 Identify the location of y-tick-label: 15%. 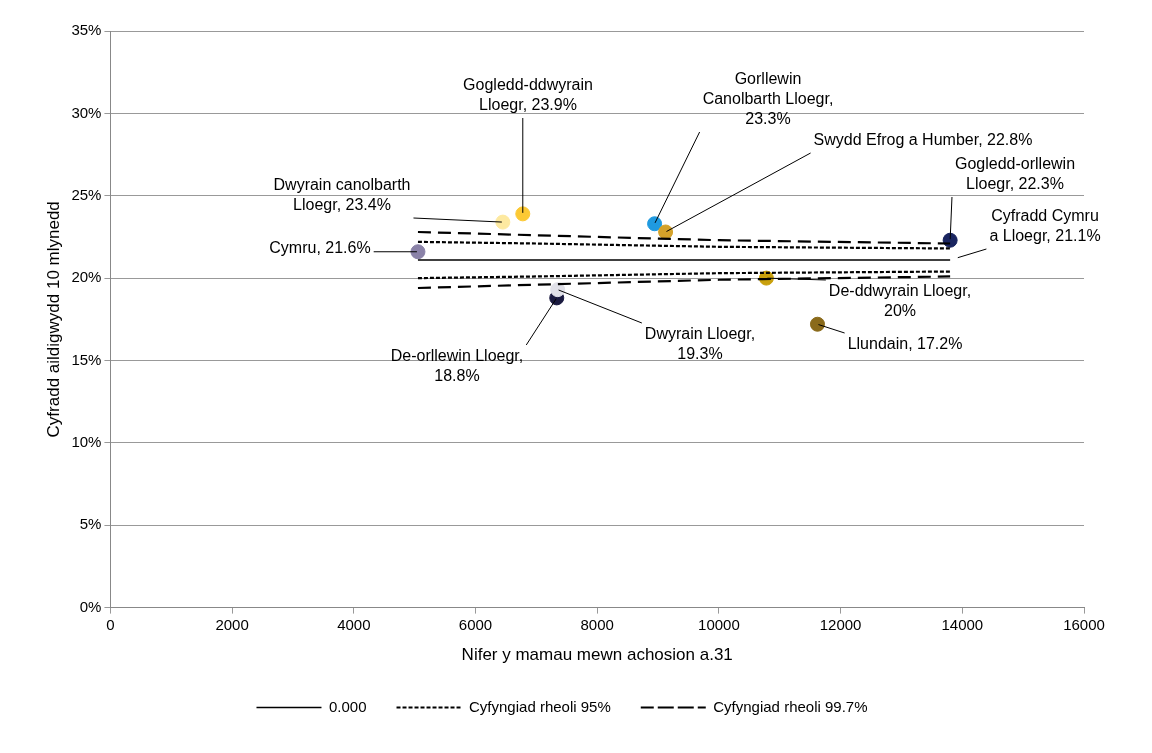
(86, 359).